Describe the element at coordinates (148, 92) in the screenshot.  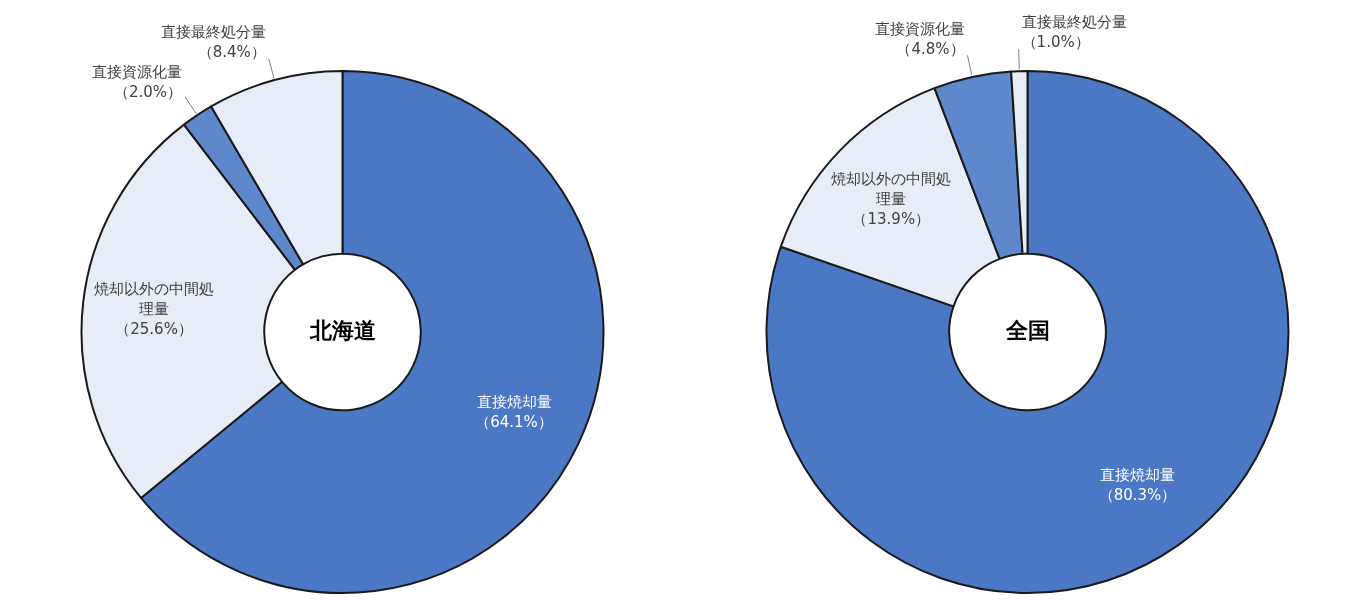
I see `data-label: （2.0%）` at that location.